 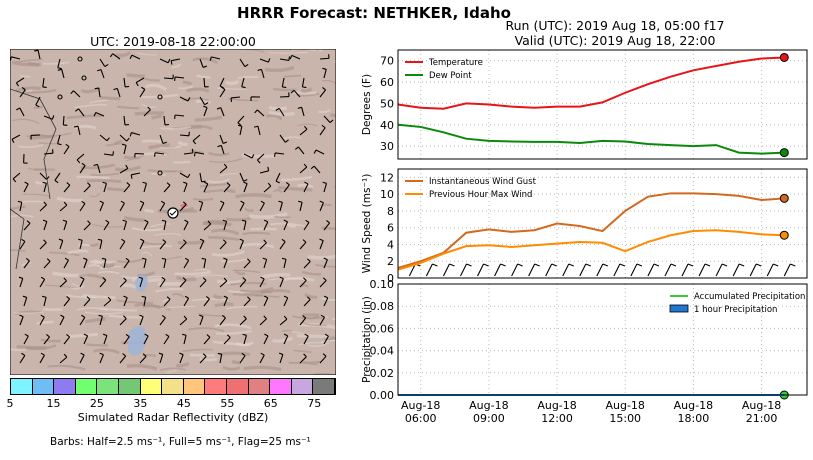 I want to click on colorbar-tick-label: 65, so click(x=270, y=403).